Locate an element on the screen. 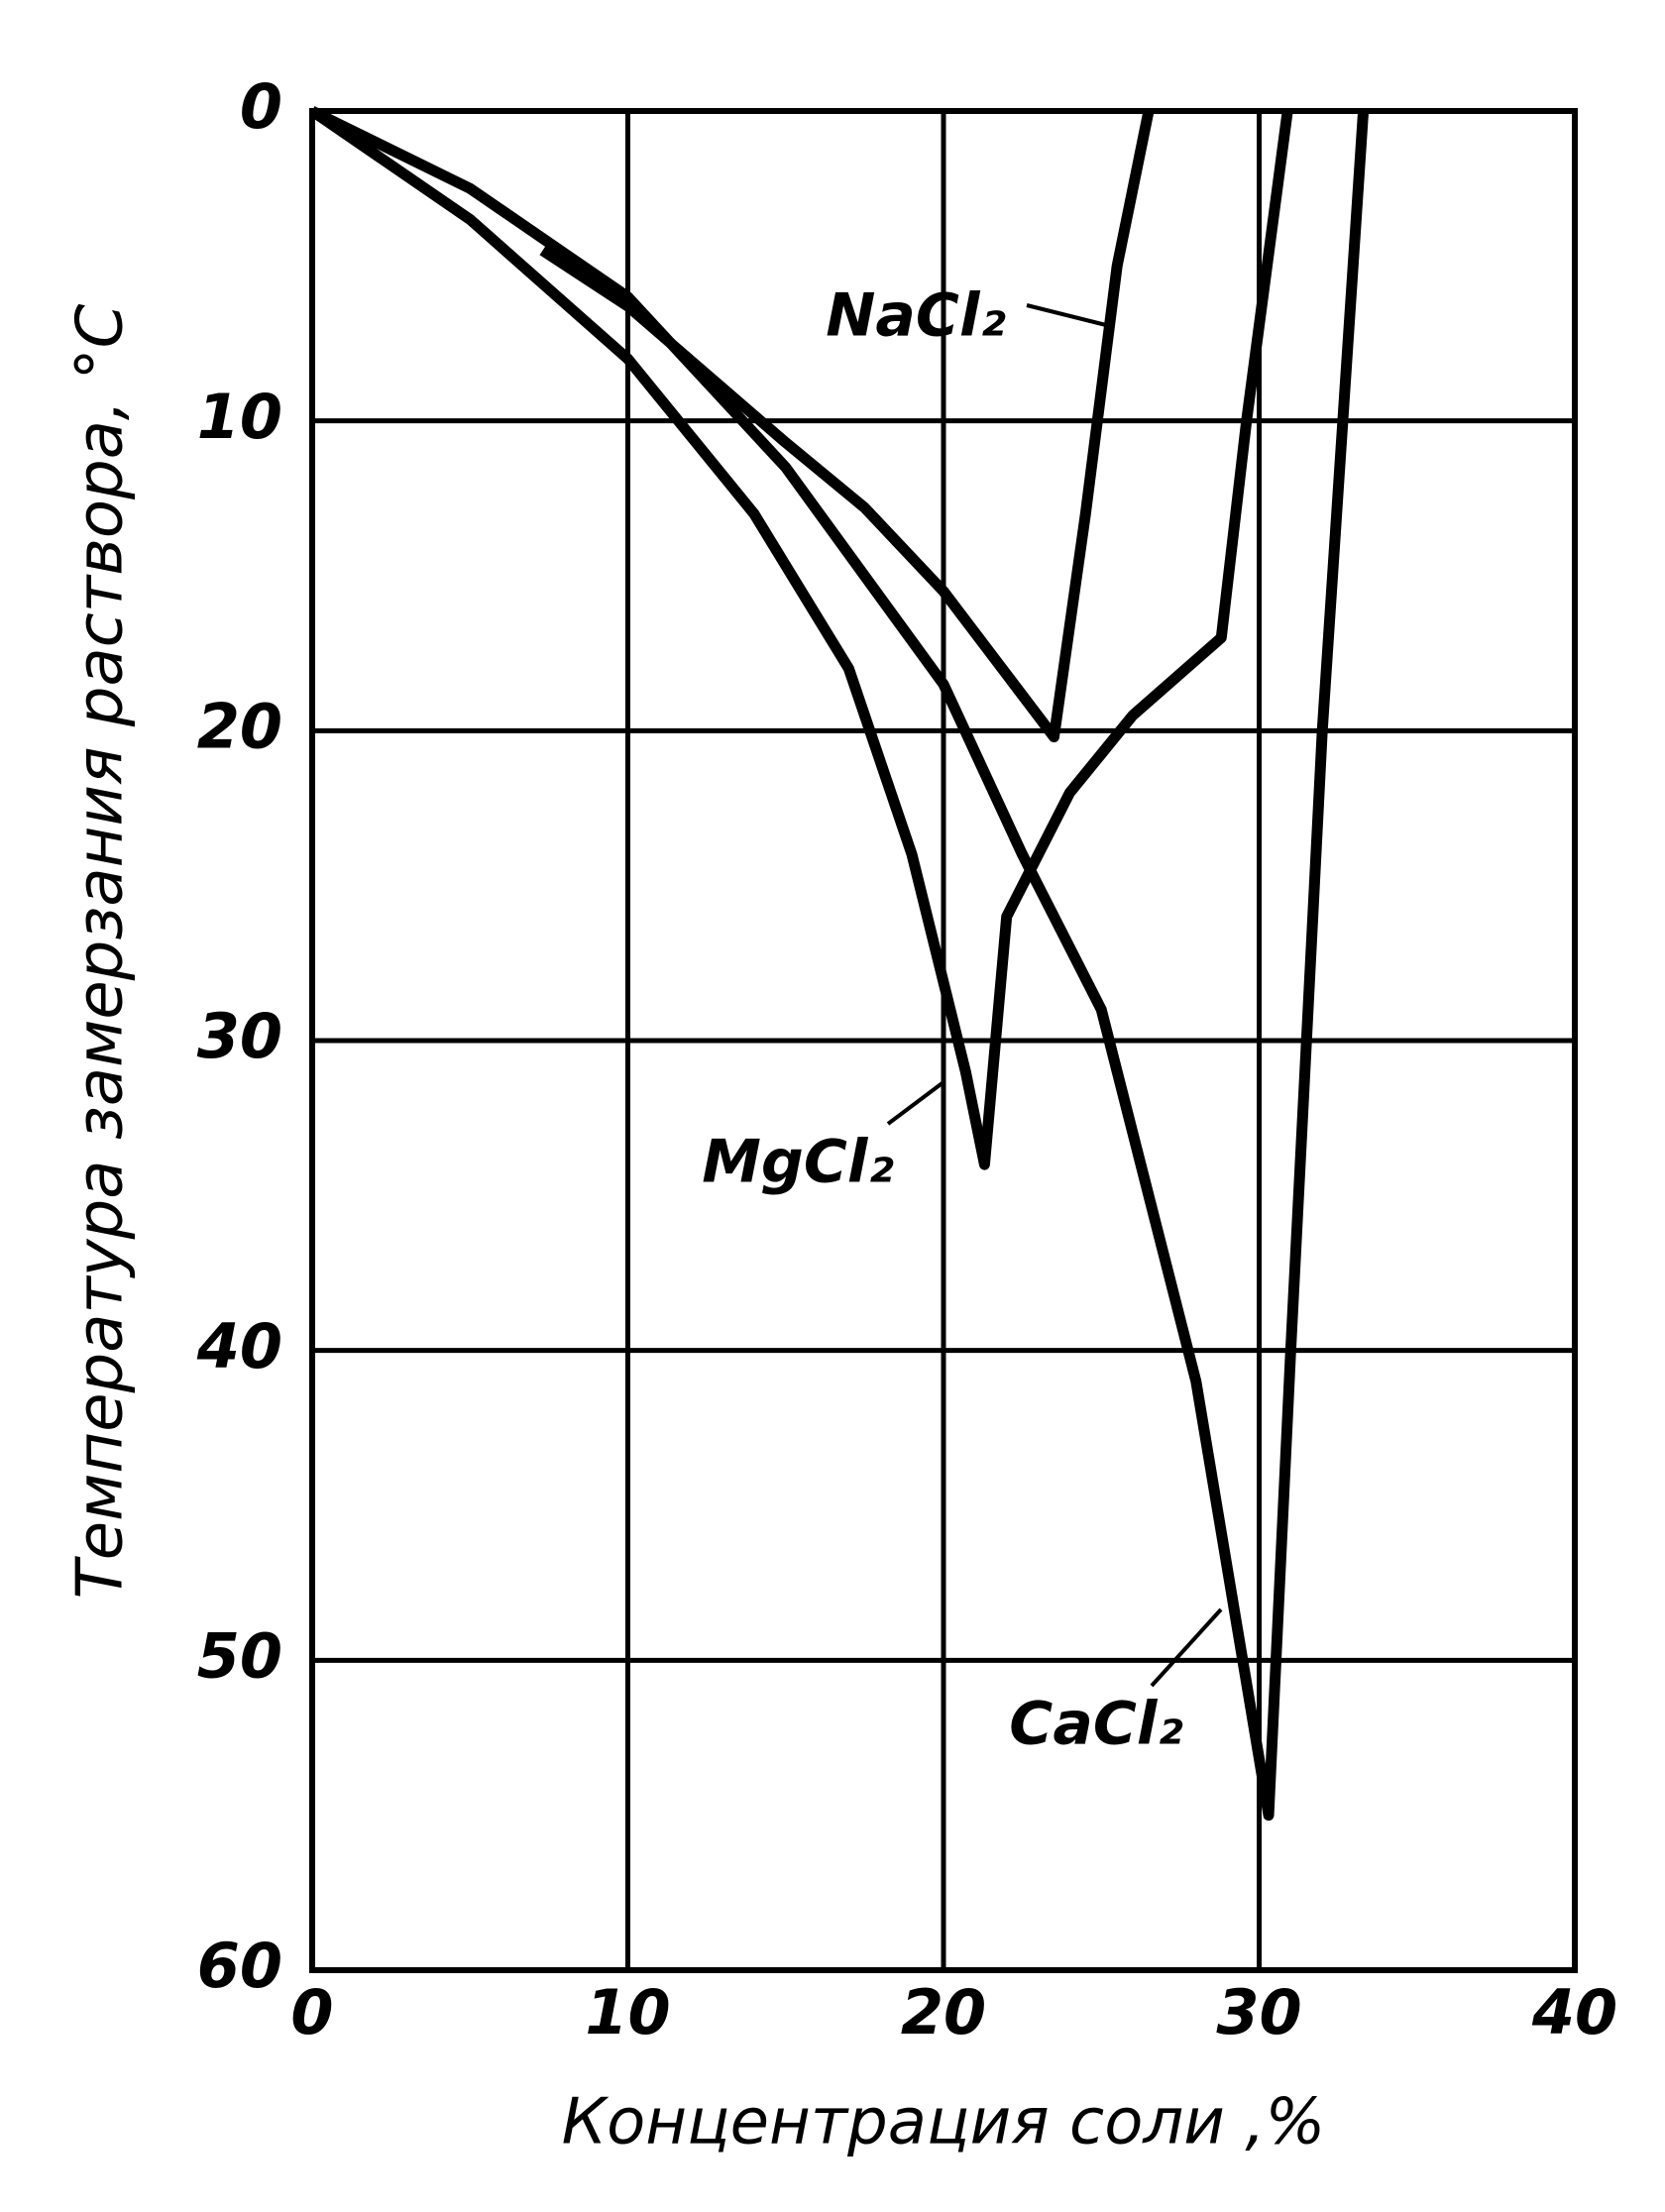 This screenshot has height=2212, width=1665. y-tick-label: 50 is located at coordinates (239, 1655).